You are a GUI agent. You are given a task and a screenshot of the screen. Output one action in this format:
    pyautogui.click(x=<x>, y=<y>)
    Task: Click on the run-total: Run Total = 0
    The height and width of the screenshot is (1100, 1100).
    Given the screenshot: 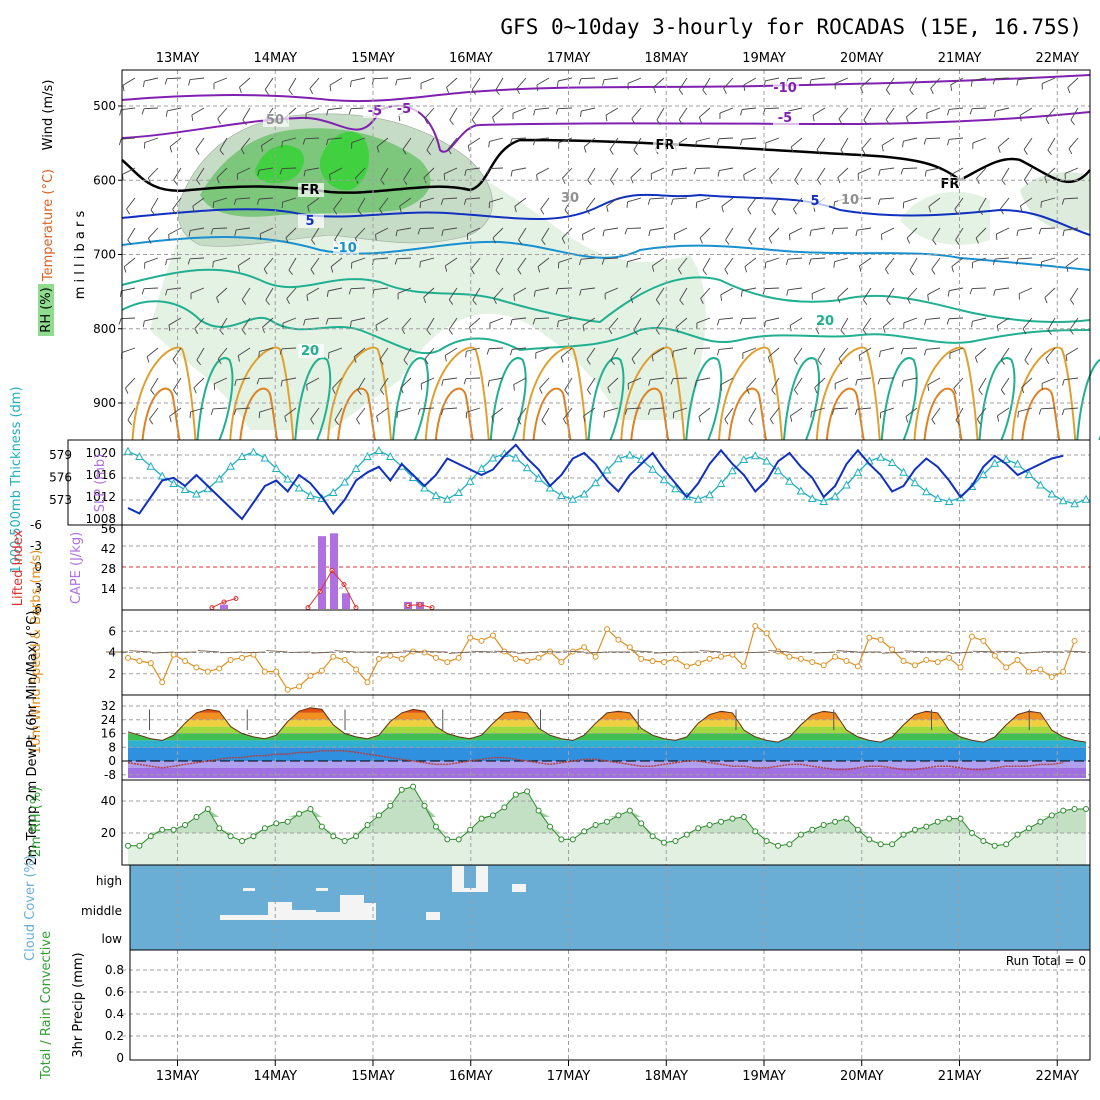 What is the action you would take?
    pyautogui.click(x=1046, y=961)
    